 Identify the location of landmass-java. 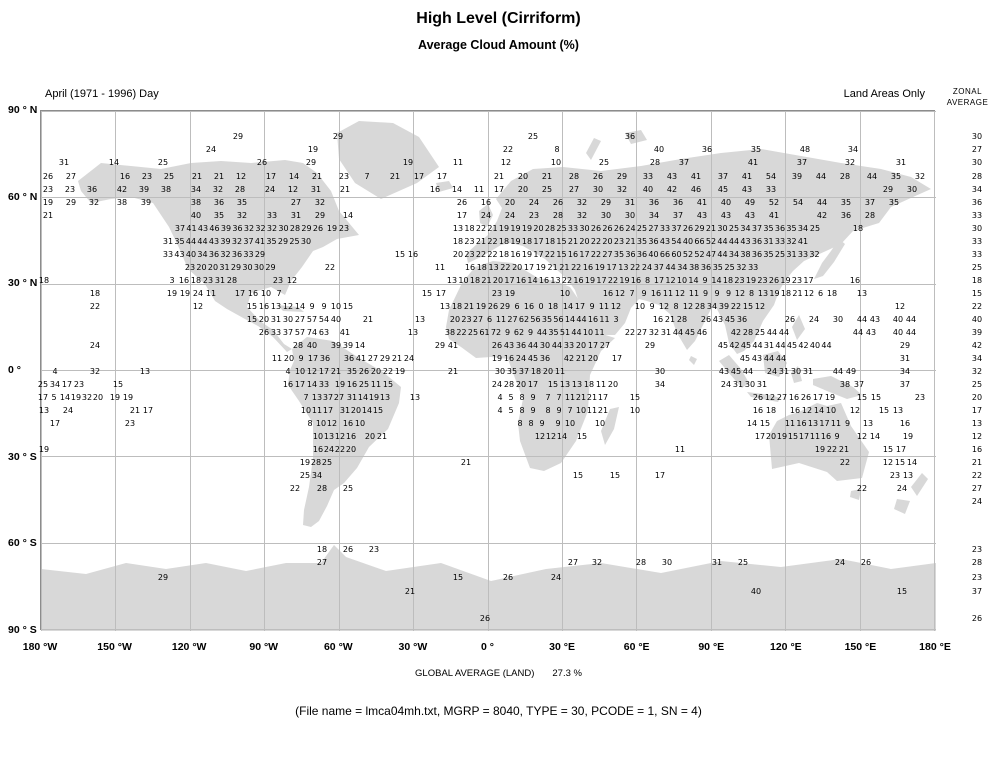
(763, 397).